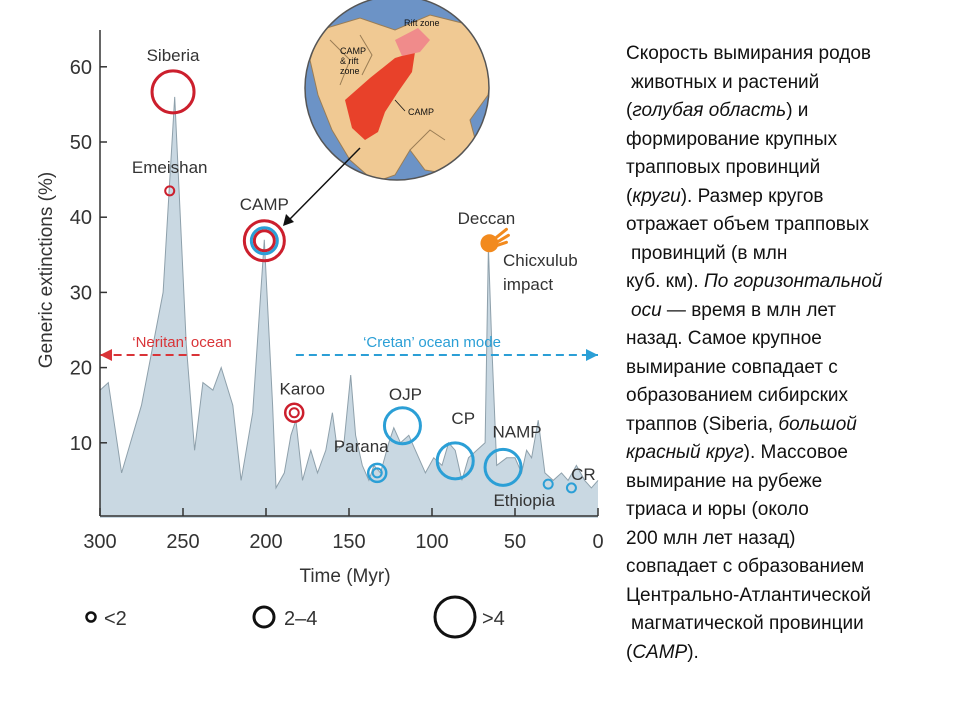  Describe the element at coordinates (353, 51) in the screenshot. I see `inset-label-camp-rift: CAMP` at that location.